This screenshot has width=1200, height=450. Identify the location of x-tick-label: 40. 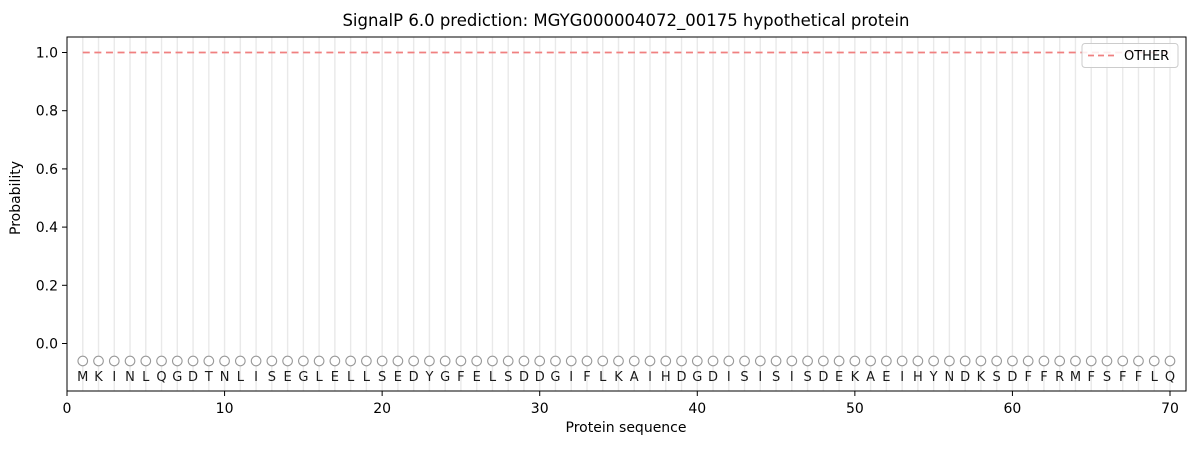
(697, 409).